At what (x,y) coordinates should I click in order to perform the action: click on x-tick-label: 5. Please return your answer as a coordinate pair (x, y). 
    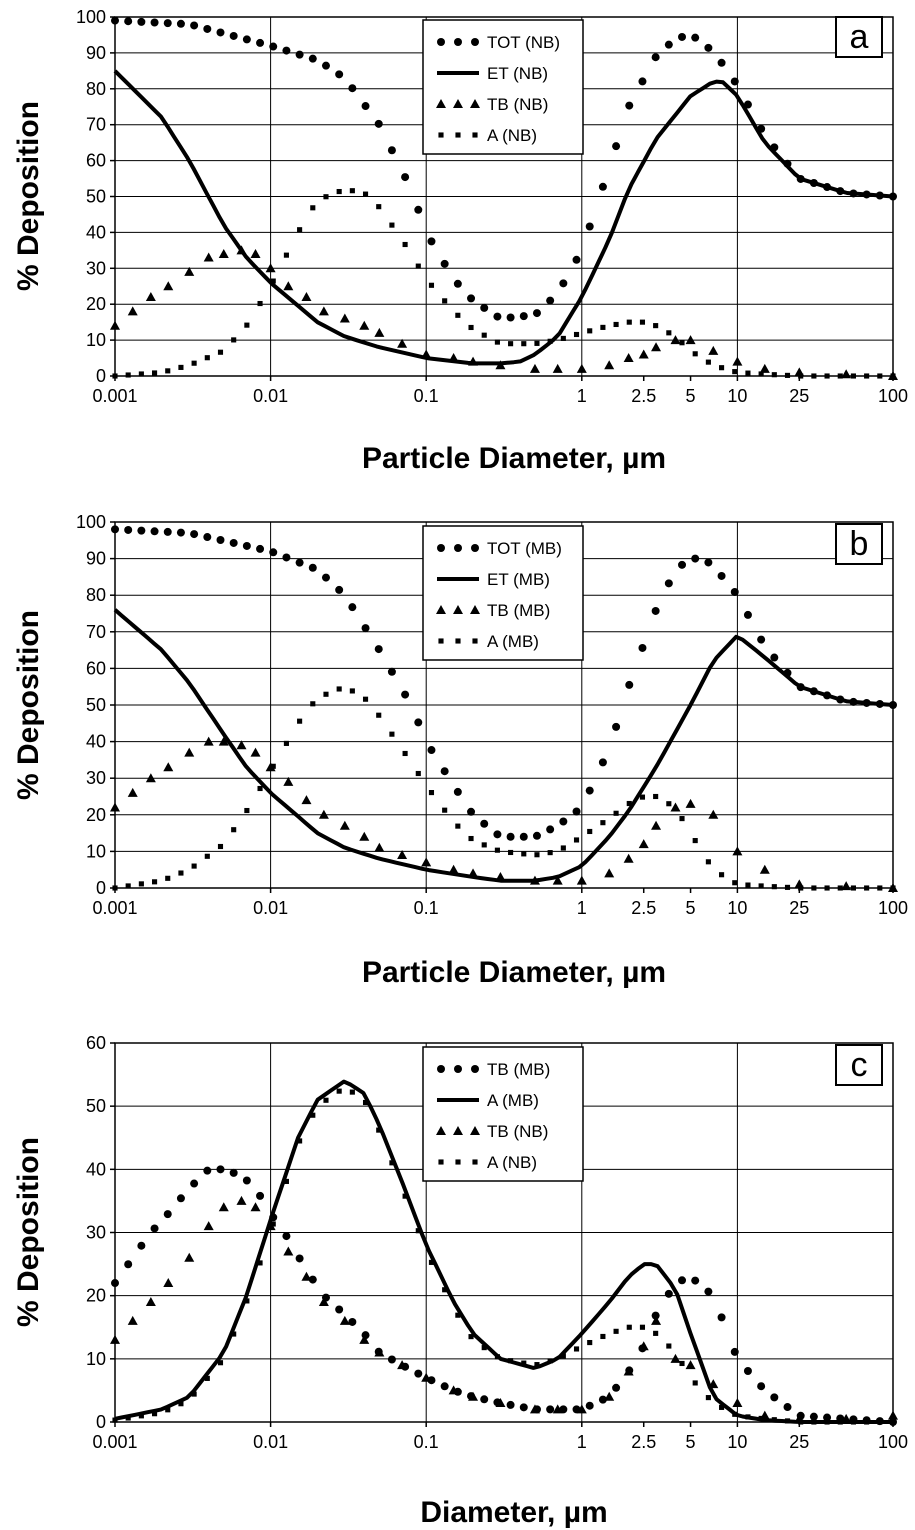
    Looking at the image, I should click on (691, 908).